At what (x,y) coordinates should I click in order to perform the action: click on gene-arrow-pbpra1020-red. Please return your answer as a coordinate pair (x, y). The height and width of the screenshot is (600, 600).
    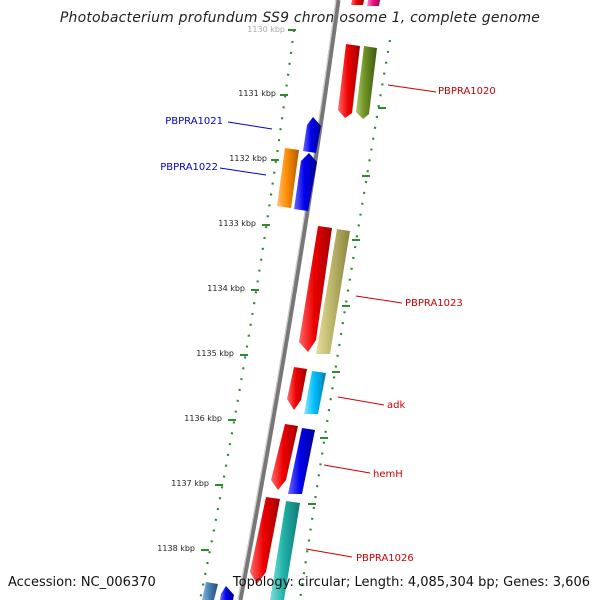
    Looking at the image, I should click on (349, 81).